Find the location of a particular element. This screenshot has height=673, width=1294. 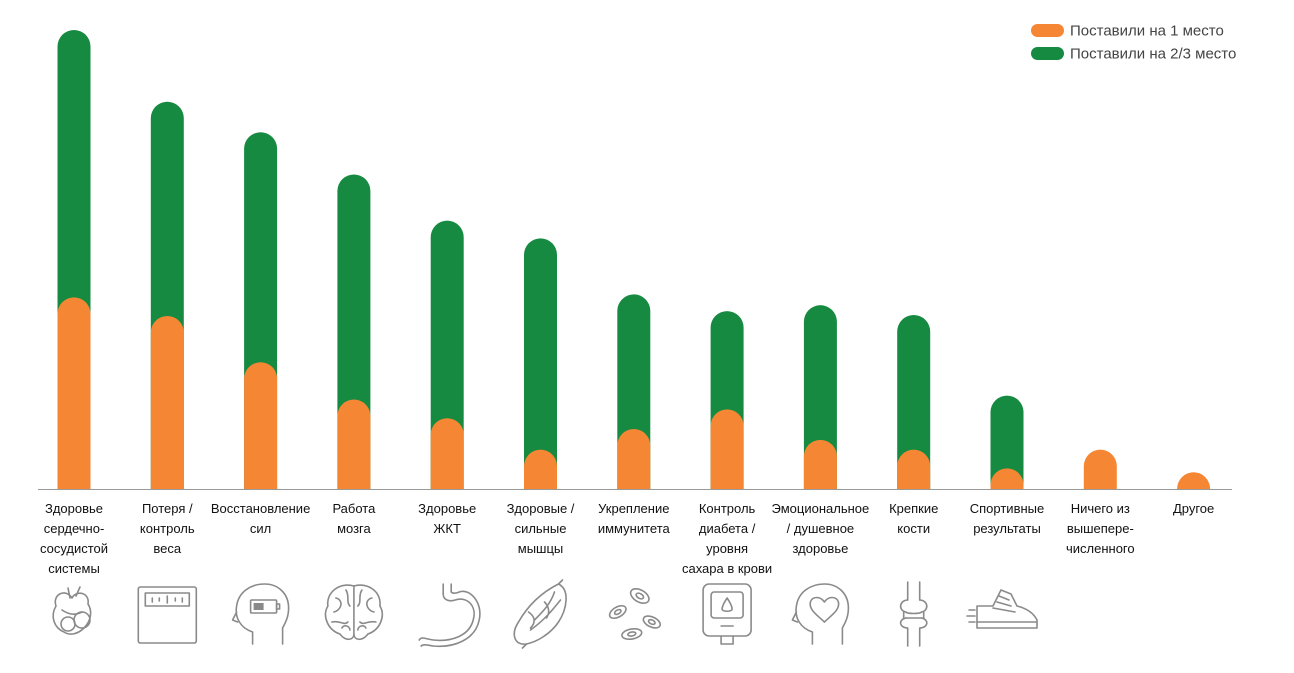

category-label-11: Ничего из вышепере-численного is located at coordinates (1100, 528).